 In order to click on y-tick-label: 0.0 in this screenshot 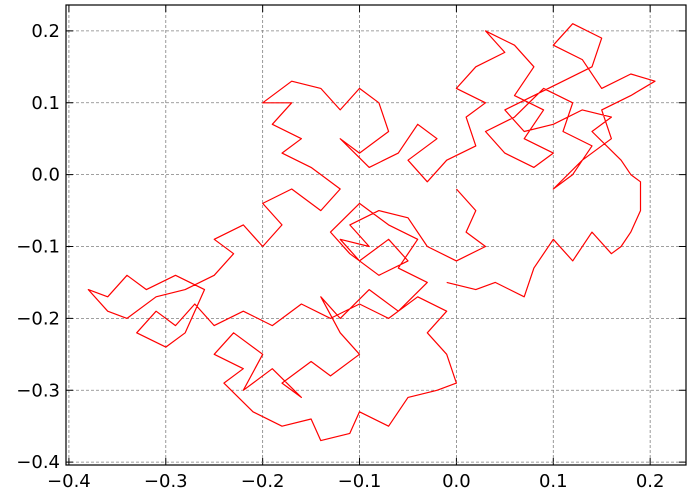, I will do `click(45, 175)`.